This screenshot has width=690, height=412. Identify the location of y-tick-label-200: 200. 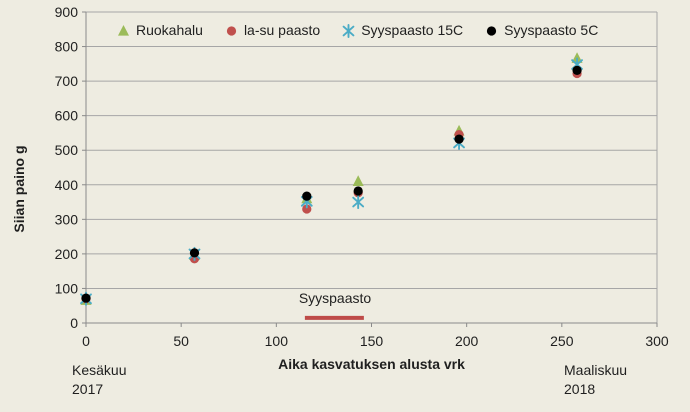
(67, 254).